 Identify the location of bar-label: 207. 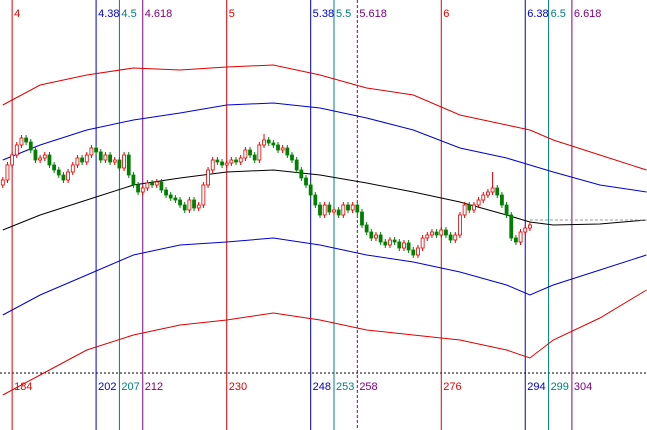
(130, 387).